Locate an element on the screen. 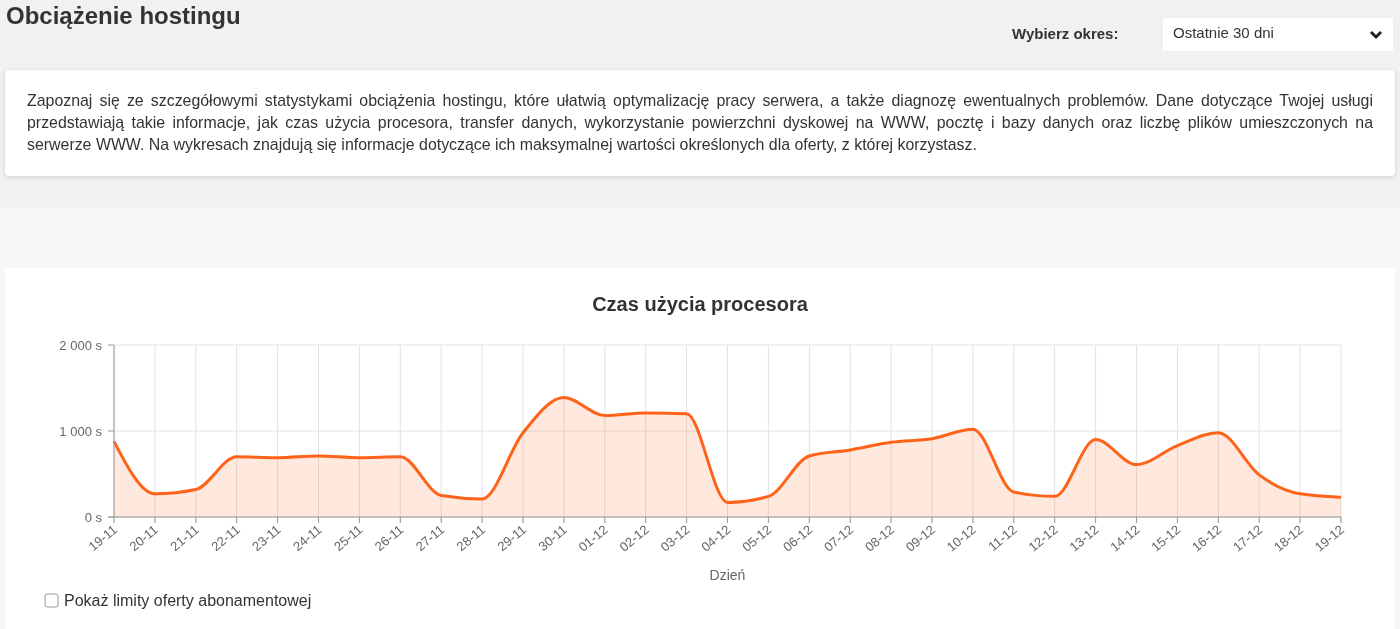  text: Ostatnie 30 dni is located at coordinates (1278, 34).